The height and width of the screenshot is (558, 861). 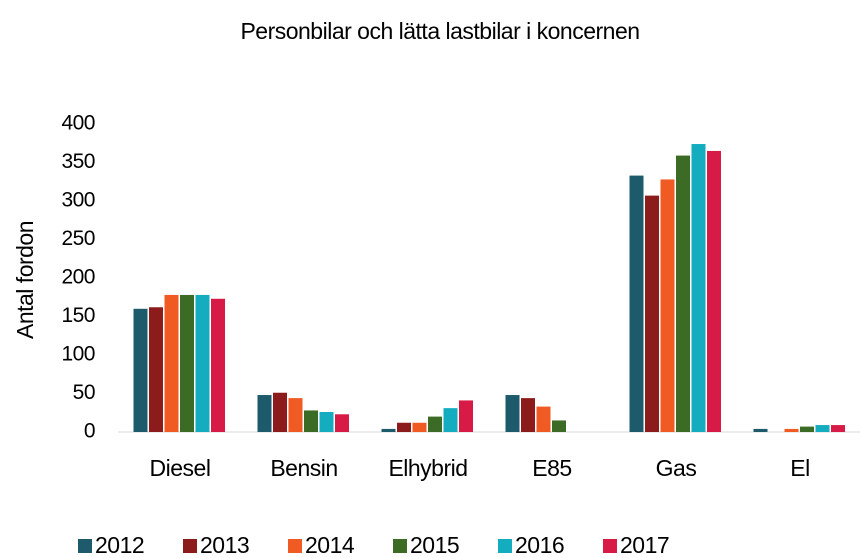 I want to click on legend-label: 2013, so click(x=224, y=545).